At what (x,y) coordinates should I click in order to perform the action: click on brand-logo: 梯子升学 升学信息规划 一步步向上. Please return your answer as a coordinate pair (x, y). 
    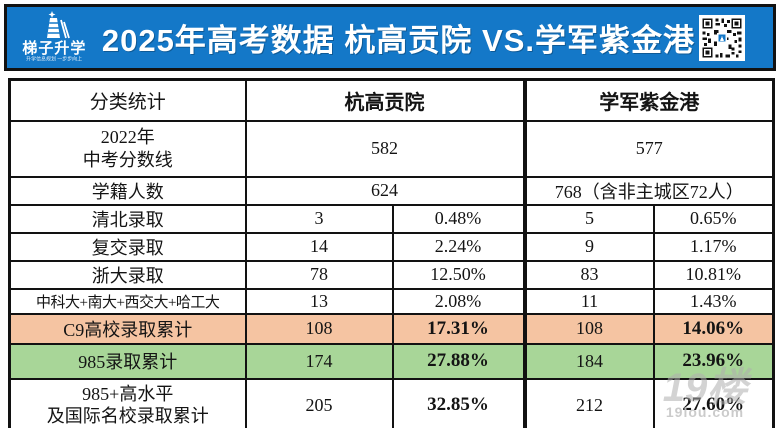
    Looking at the image, I should click on (54, 37).